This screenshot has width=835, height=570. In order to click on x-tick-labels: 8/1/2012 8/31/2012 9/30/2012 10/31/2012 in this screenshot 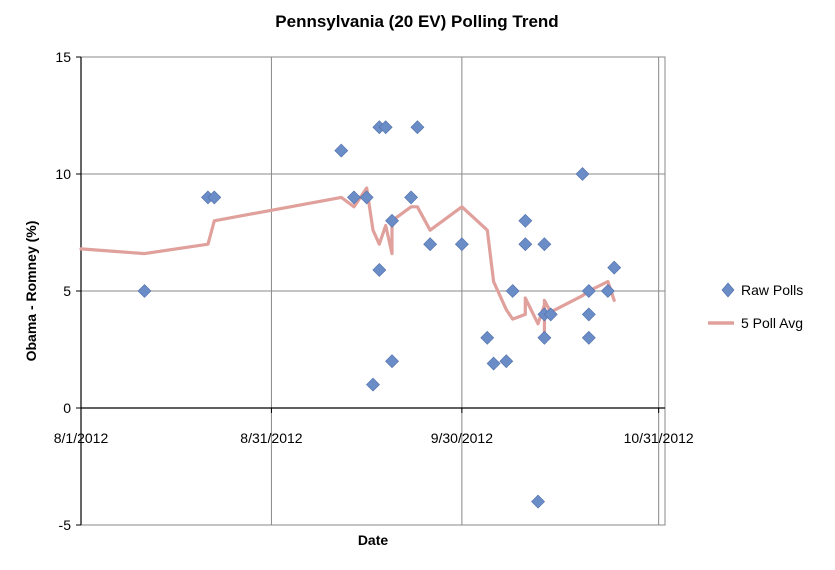, I will do `click(374, 438)`.